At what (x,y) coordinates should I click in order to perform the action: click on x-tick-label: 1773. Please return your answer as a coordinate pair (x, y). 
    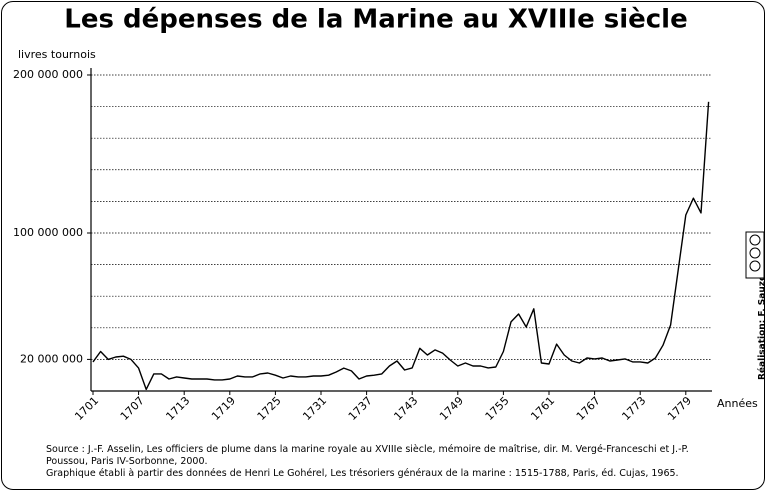
    Looking at the image, I should click on (633, 408).